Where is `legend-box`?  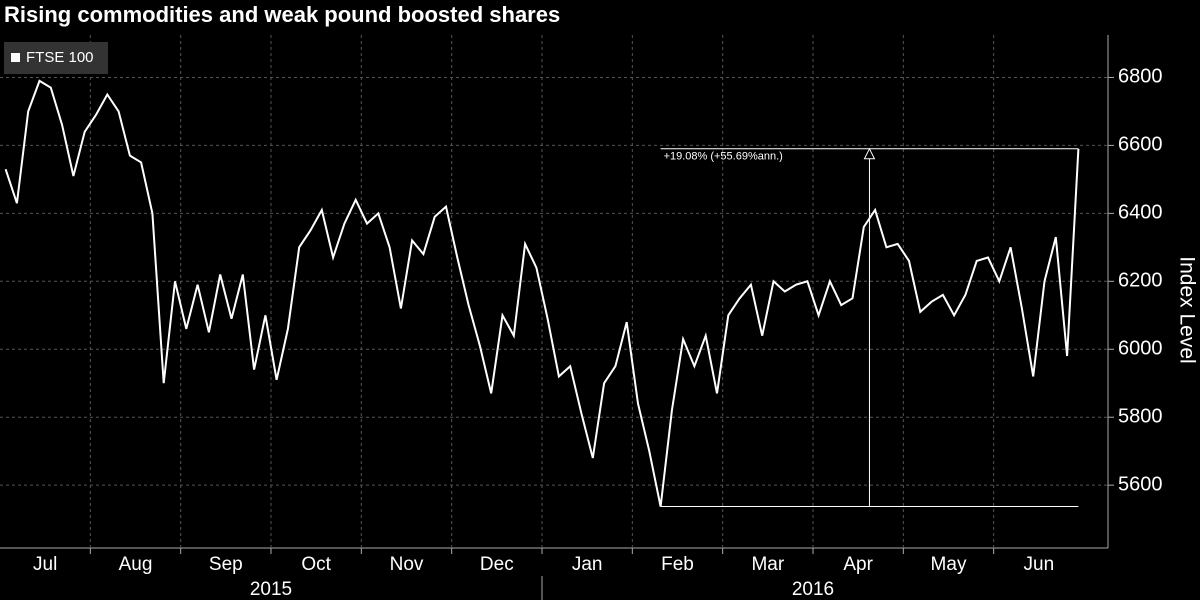
legend-box is located at coordinates (56, 58).